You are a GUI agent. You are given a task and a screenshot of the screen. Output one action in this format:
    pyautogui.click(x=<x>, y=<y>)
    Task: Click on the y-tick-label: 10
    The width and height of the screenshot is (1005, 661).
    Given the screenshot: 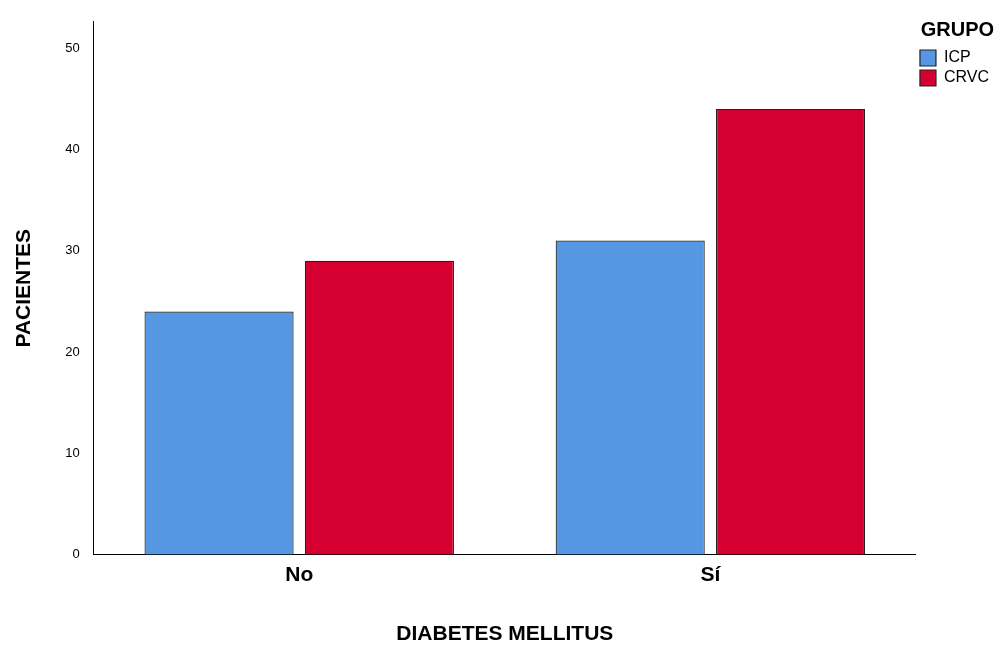 What is the action you would take?
    pyautogui.click(x=72, y=452)
    